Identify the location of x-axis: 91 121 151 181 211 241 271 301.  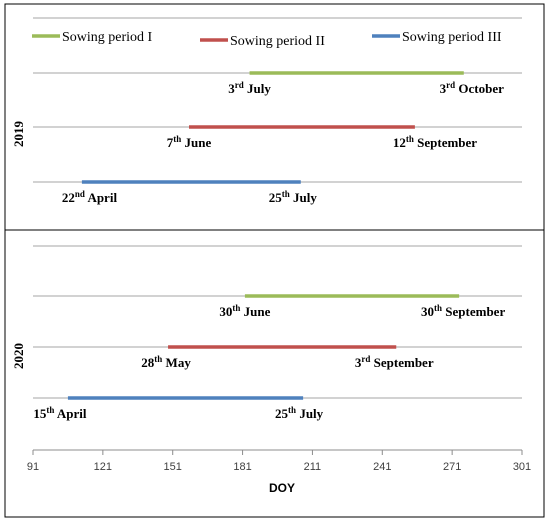
(279, 461).